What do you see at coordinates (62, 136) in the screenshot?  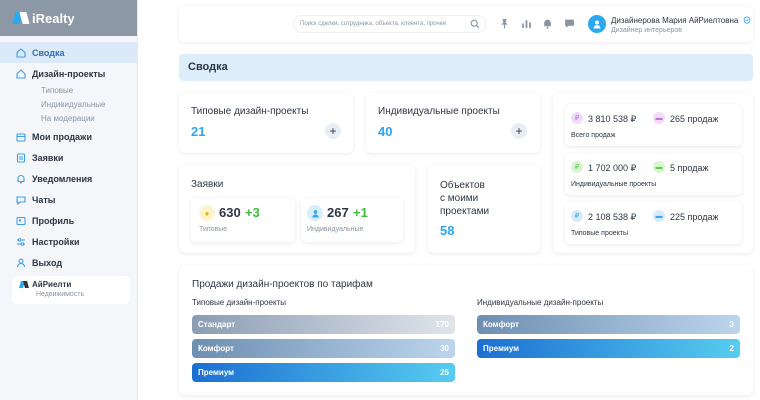 I see `sidebar-item-label: Мои продажи` at bounding box center [62, 136].